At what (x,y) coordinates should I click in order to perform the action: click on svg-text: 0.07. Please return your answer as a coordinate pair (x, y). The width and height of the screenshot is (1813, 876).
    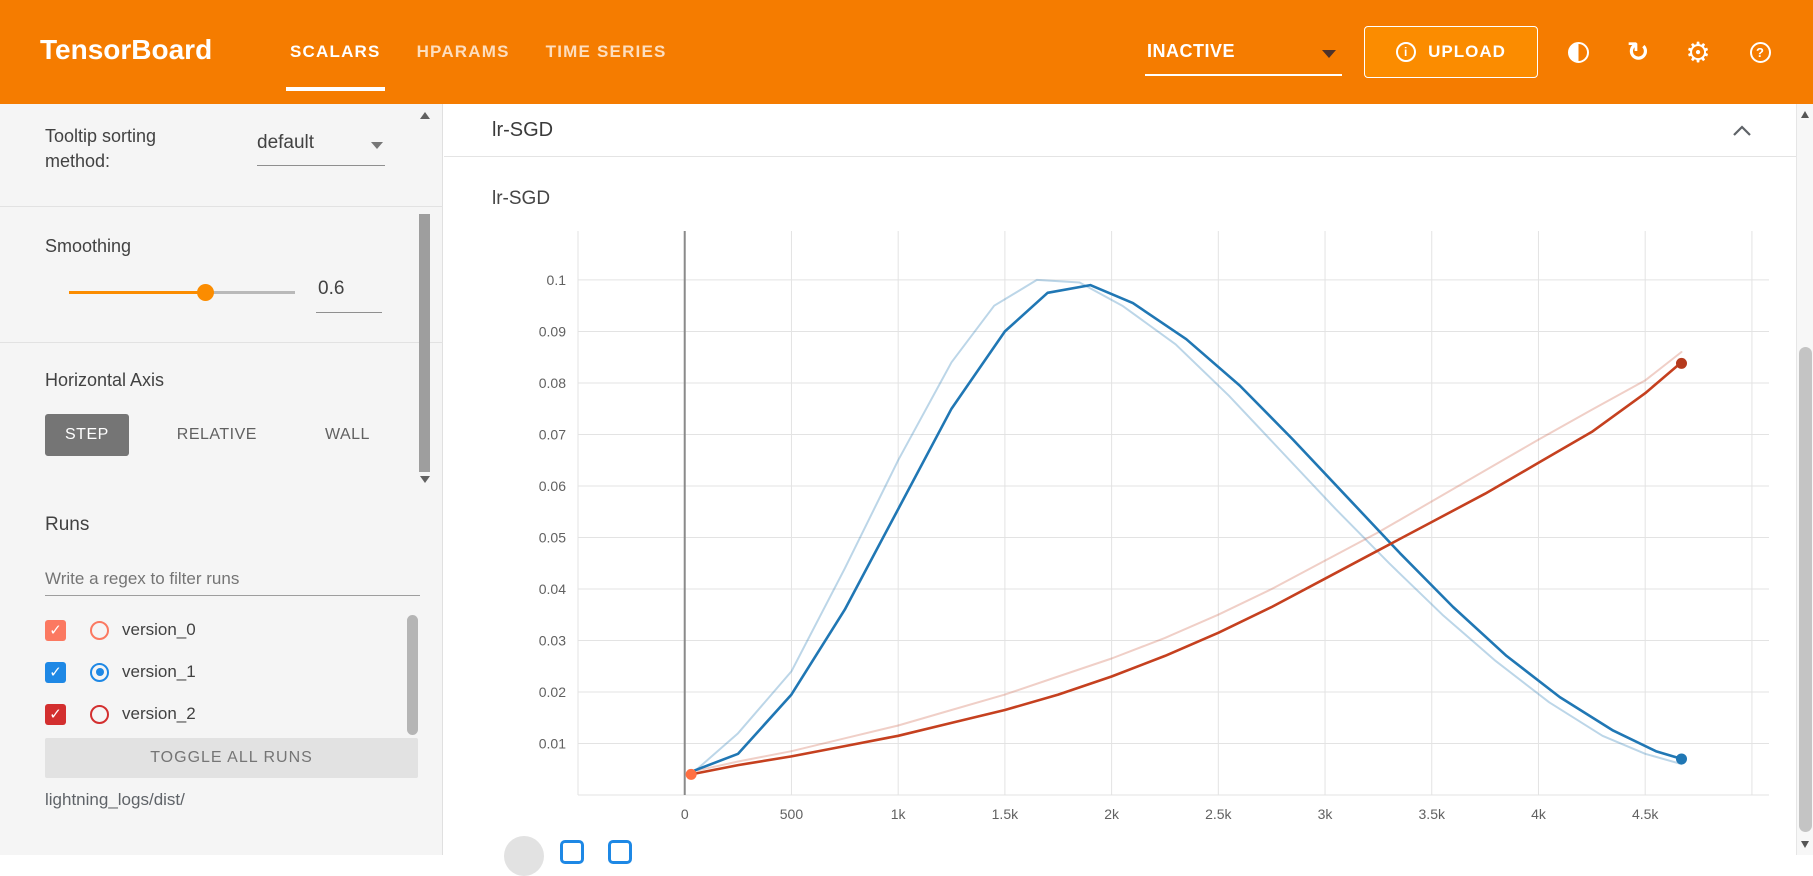
    Looking at the image, I should click on (552, 434).